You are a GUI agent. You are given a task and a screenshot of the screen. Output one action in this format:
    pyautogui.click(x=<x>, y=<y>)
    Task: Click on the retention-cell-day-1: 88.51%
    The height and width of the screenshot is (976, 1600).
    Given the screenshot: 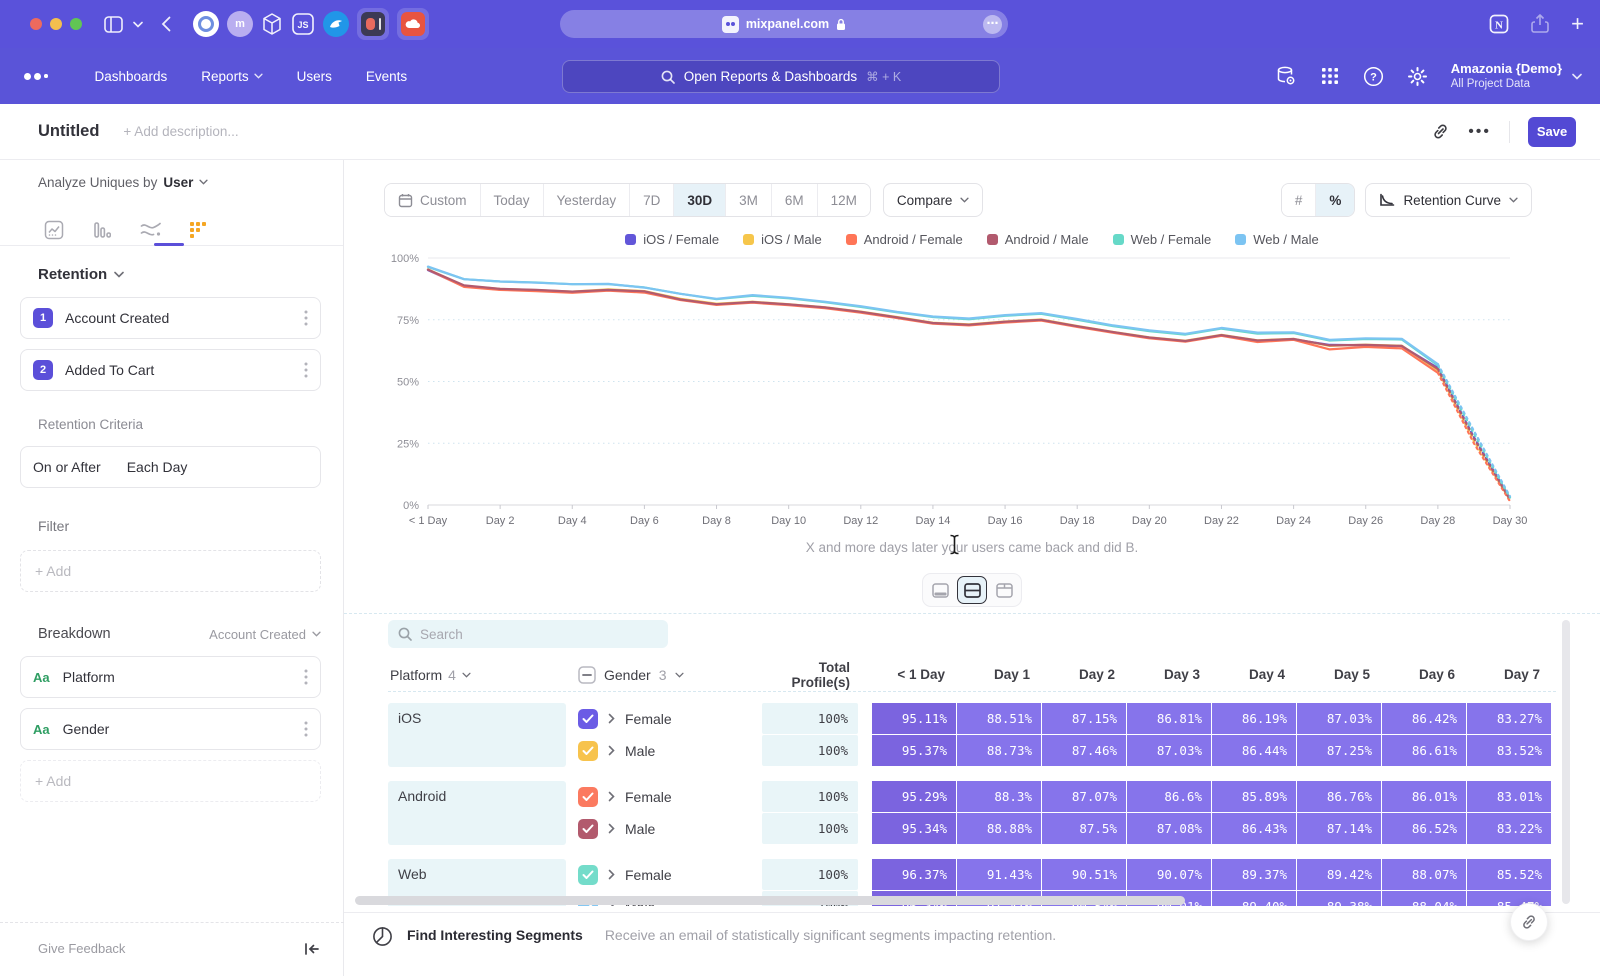 What is the action you would take?
    pyautogui.click(x=999, y=718)
    